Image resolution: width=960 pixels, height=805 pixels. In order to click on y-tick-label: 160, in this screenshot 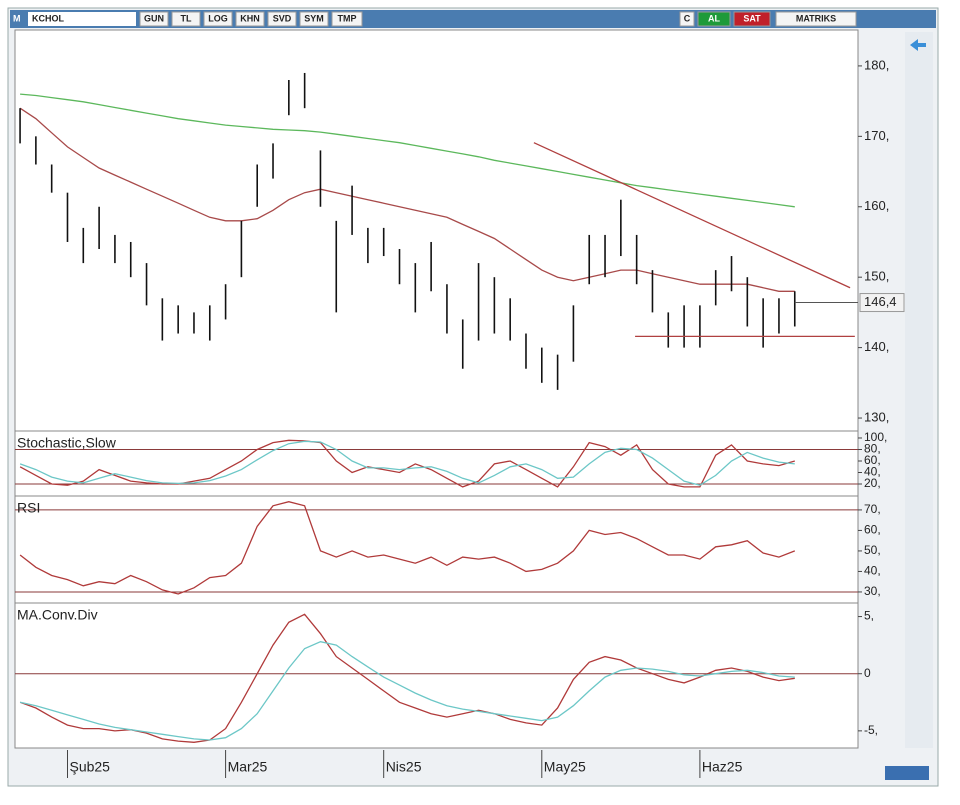, I will do `click(876, 205)`.